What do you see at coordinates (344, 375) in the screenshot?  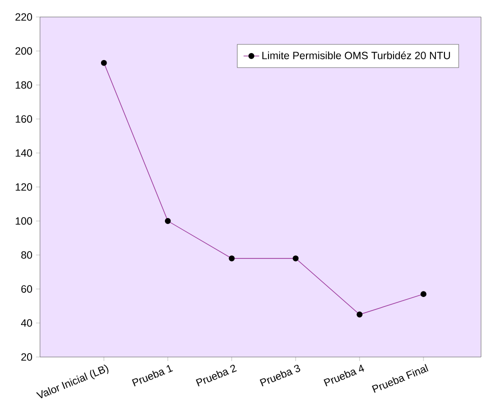 I see `x-tick-label: Prueba 4` at bounding box center [344, 375].